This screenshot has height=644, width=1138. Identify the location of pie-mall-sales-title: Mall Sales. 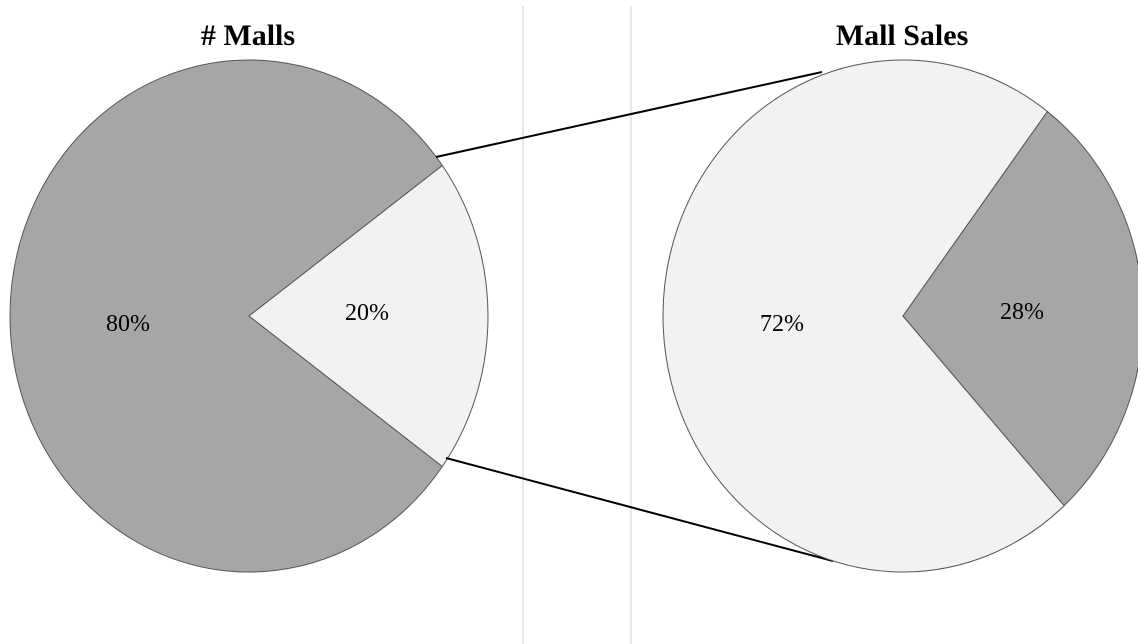
(902, 35).